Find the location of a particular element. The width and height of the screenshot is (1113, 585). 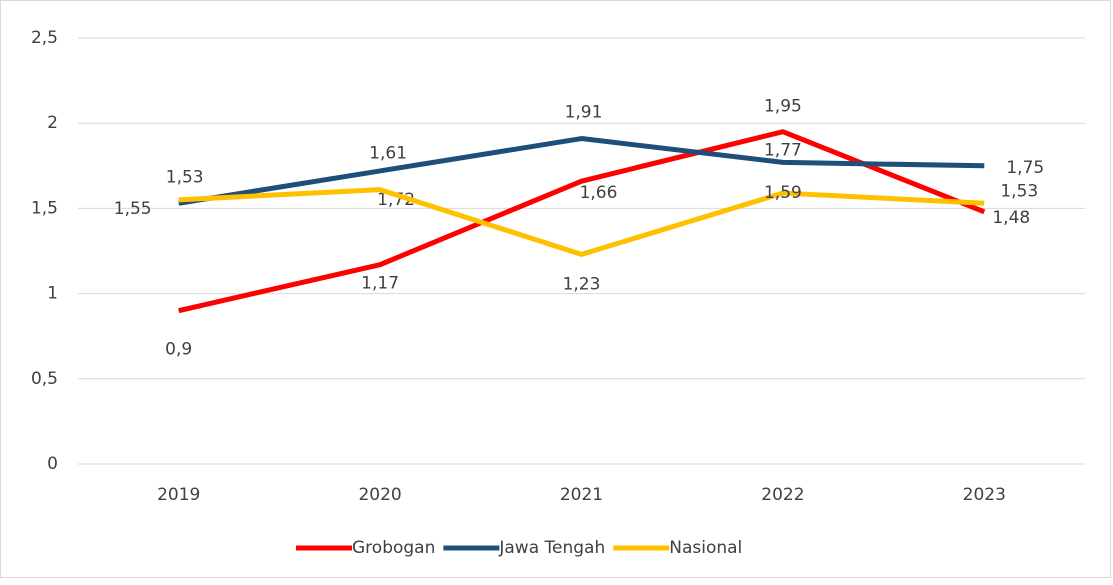

data-label: 1,91 is located at coordinates (584, 113).